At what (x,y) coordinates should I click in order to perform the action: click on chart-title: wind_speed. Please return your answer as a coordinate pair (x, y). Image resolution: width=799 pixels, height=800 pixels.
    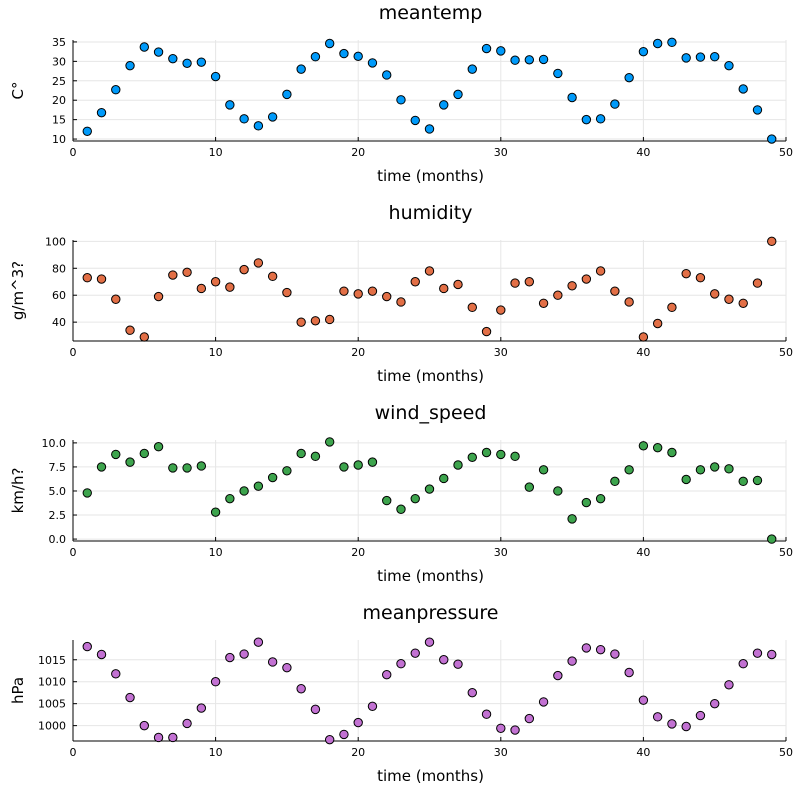
    Looking at the image, I should click on (431, 413).